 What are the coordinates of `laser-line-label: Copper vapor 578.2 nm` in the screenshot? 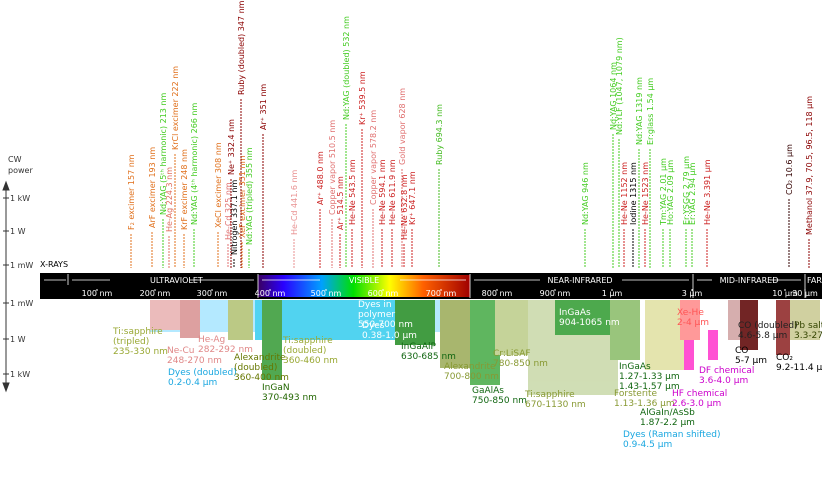 It's located at (373, 157).